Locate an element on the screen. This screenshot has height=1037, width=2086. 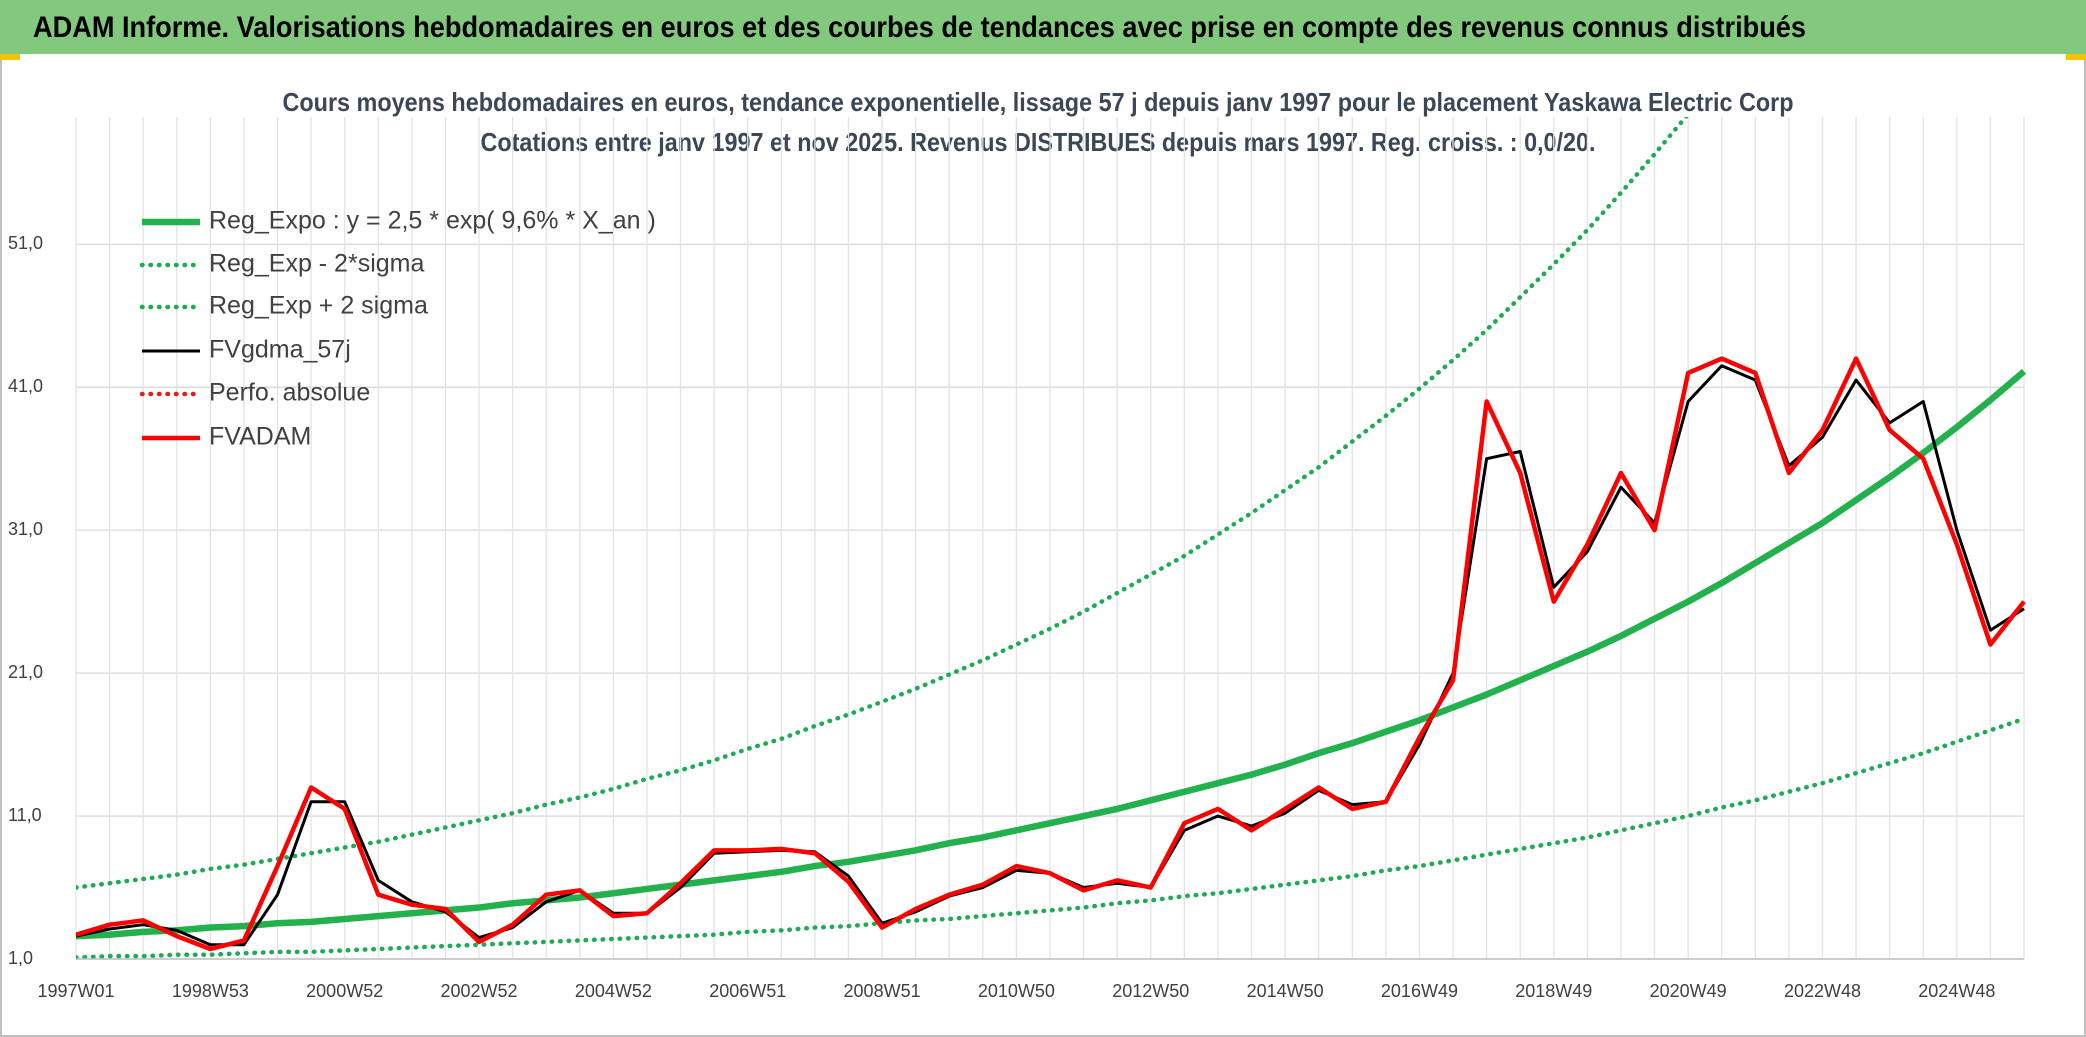
x-tick-label: 2016W49 is located at coordinates (1419, 991).